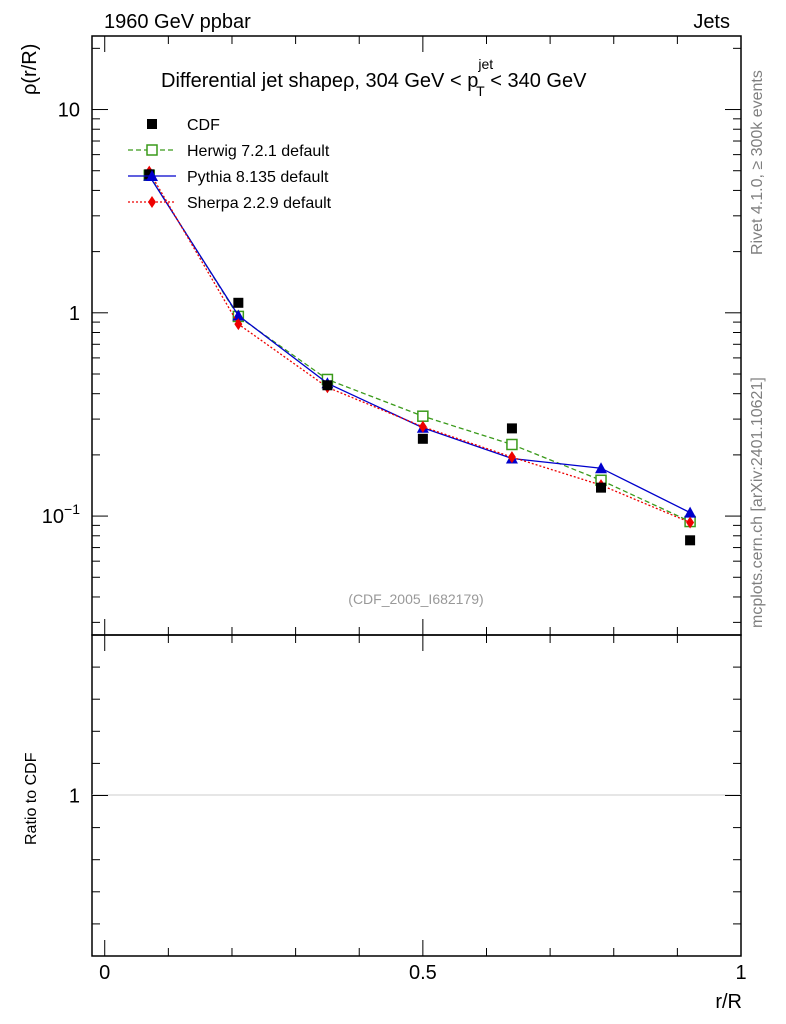  I want to click on x-tick-label: 1, so click(740, 973).